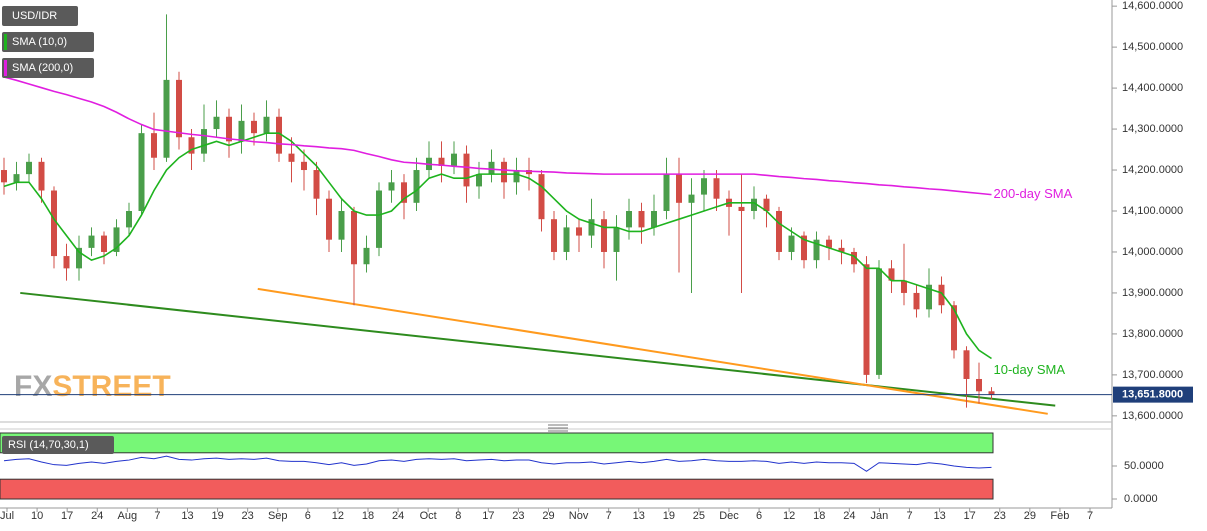 The image size is (1207, 531). What do you see at coordinates (34, 16) in the screenshot?
I see `legend-label: USD/IDR` at bounding box center [34, 16].